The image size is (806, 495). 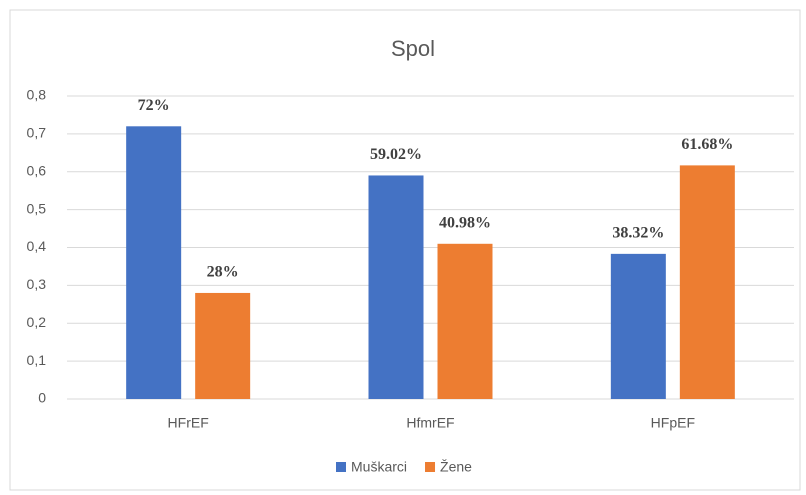 I want to click on value-label: 38.32%, so click(x=638, y=233).